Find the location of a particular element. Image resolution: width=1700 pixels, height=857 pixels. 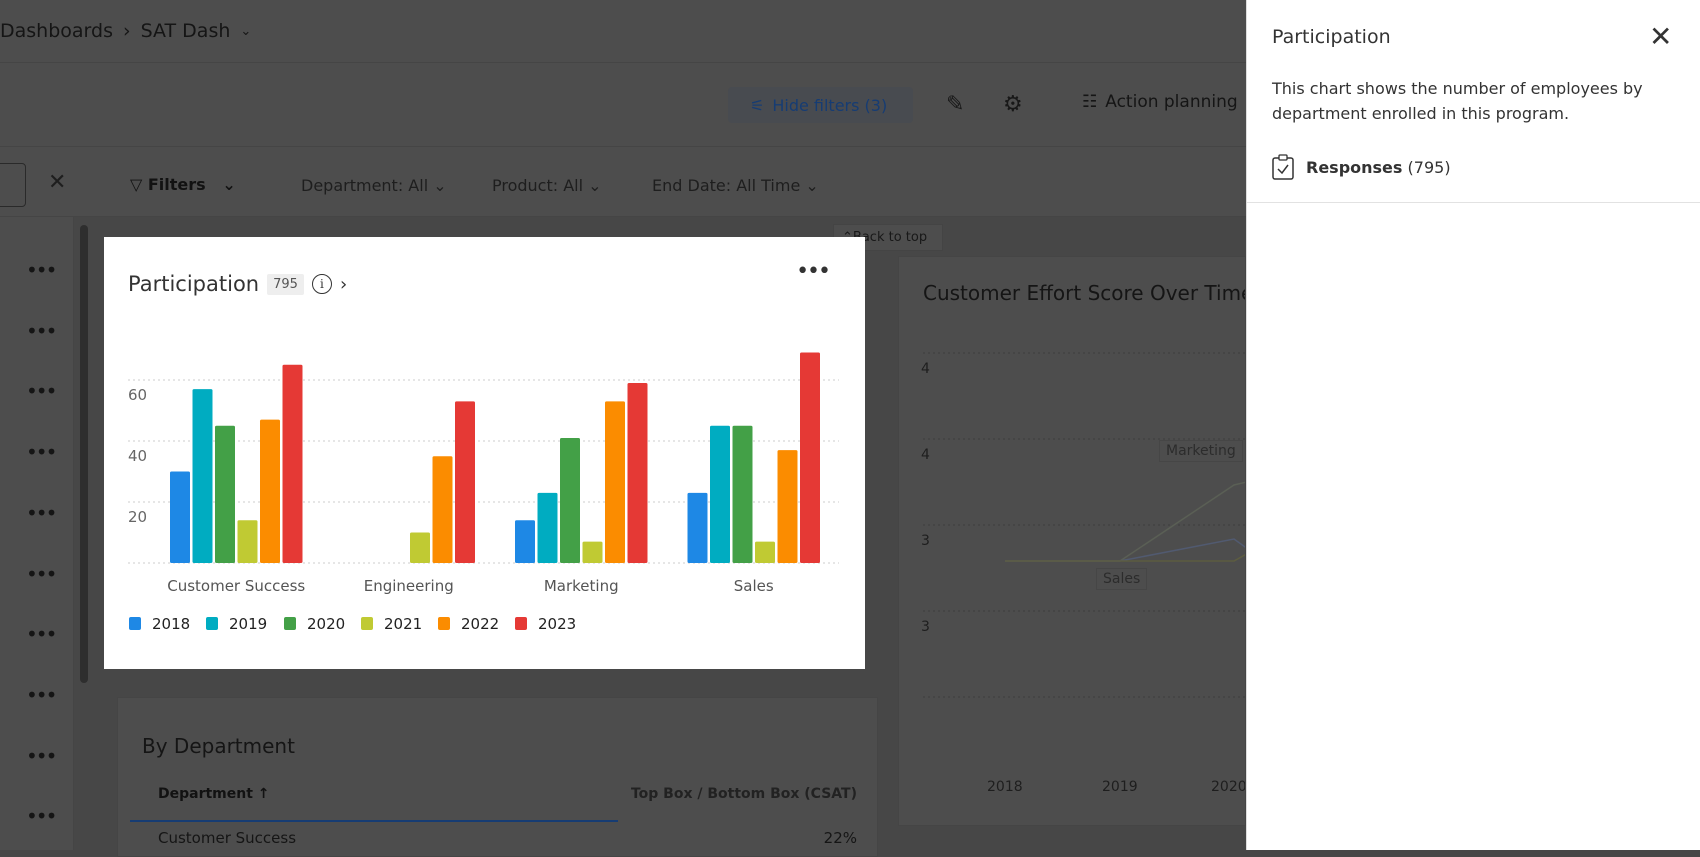

legend-label: 2018 is located at coordinates (171, 624).